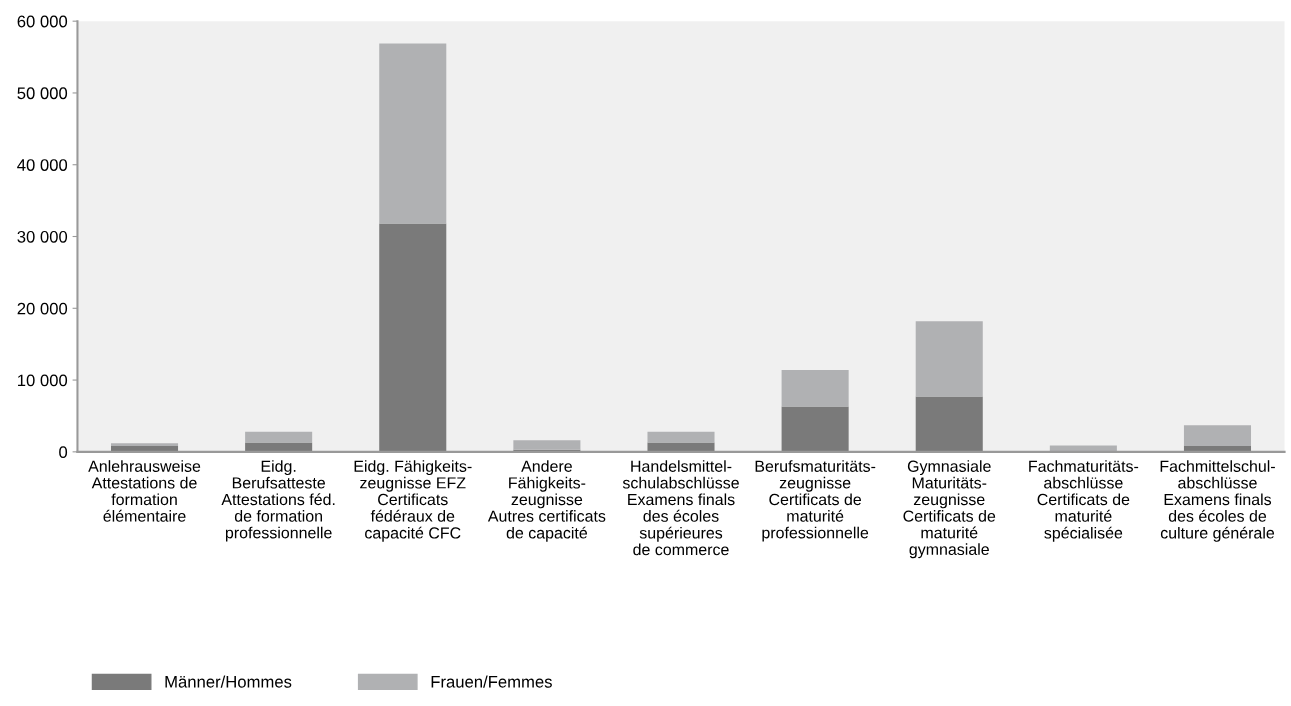  What do you see at coordinates (1084, 501) in the screenshot?
I see `x-tick-label: Fachmaturitäts- abschlüsse Certificats de maturité spécialisée` at bounding box center [1084, 501].